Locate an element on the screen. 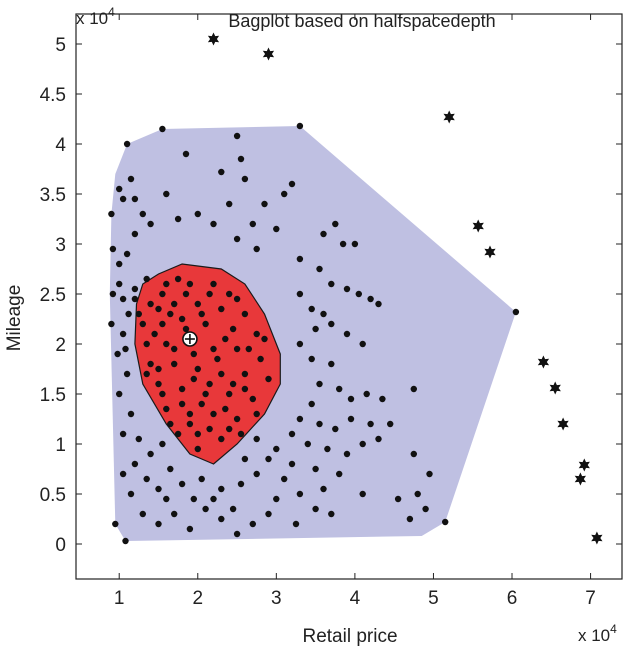 The height and width of the screenshot is (650, 629). y-tick-label: 4.5 is located at coordinates (53, 95).